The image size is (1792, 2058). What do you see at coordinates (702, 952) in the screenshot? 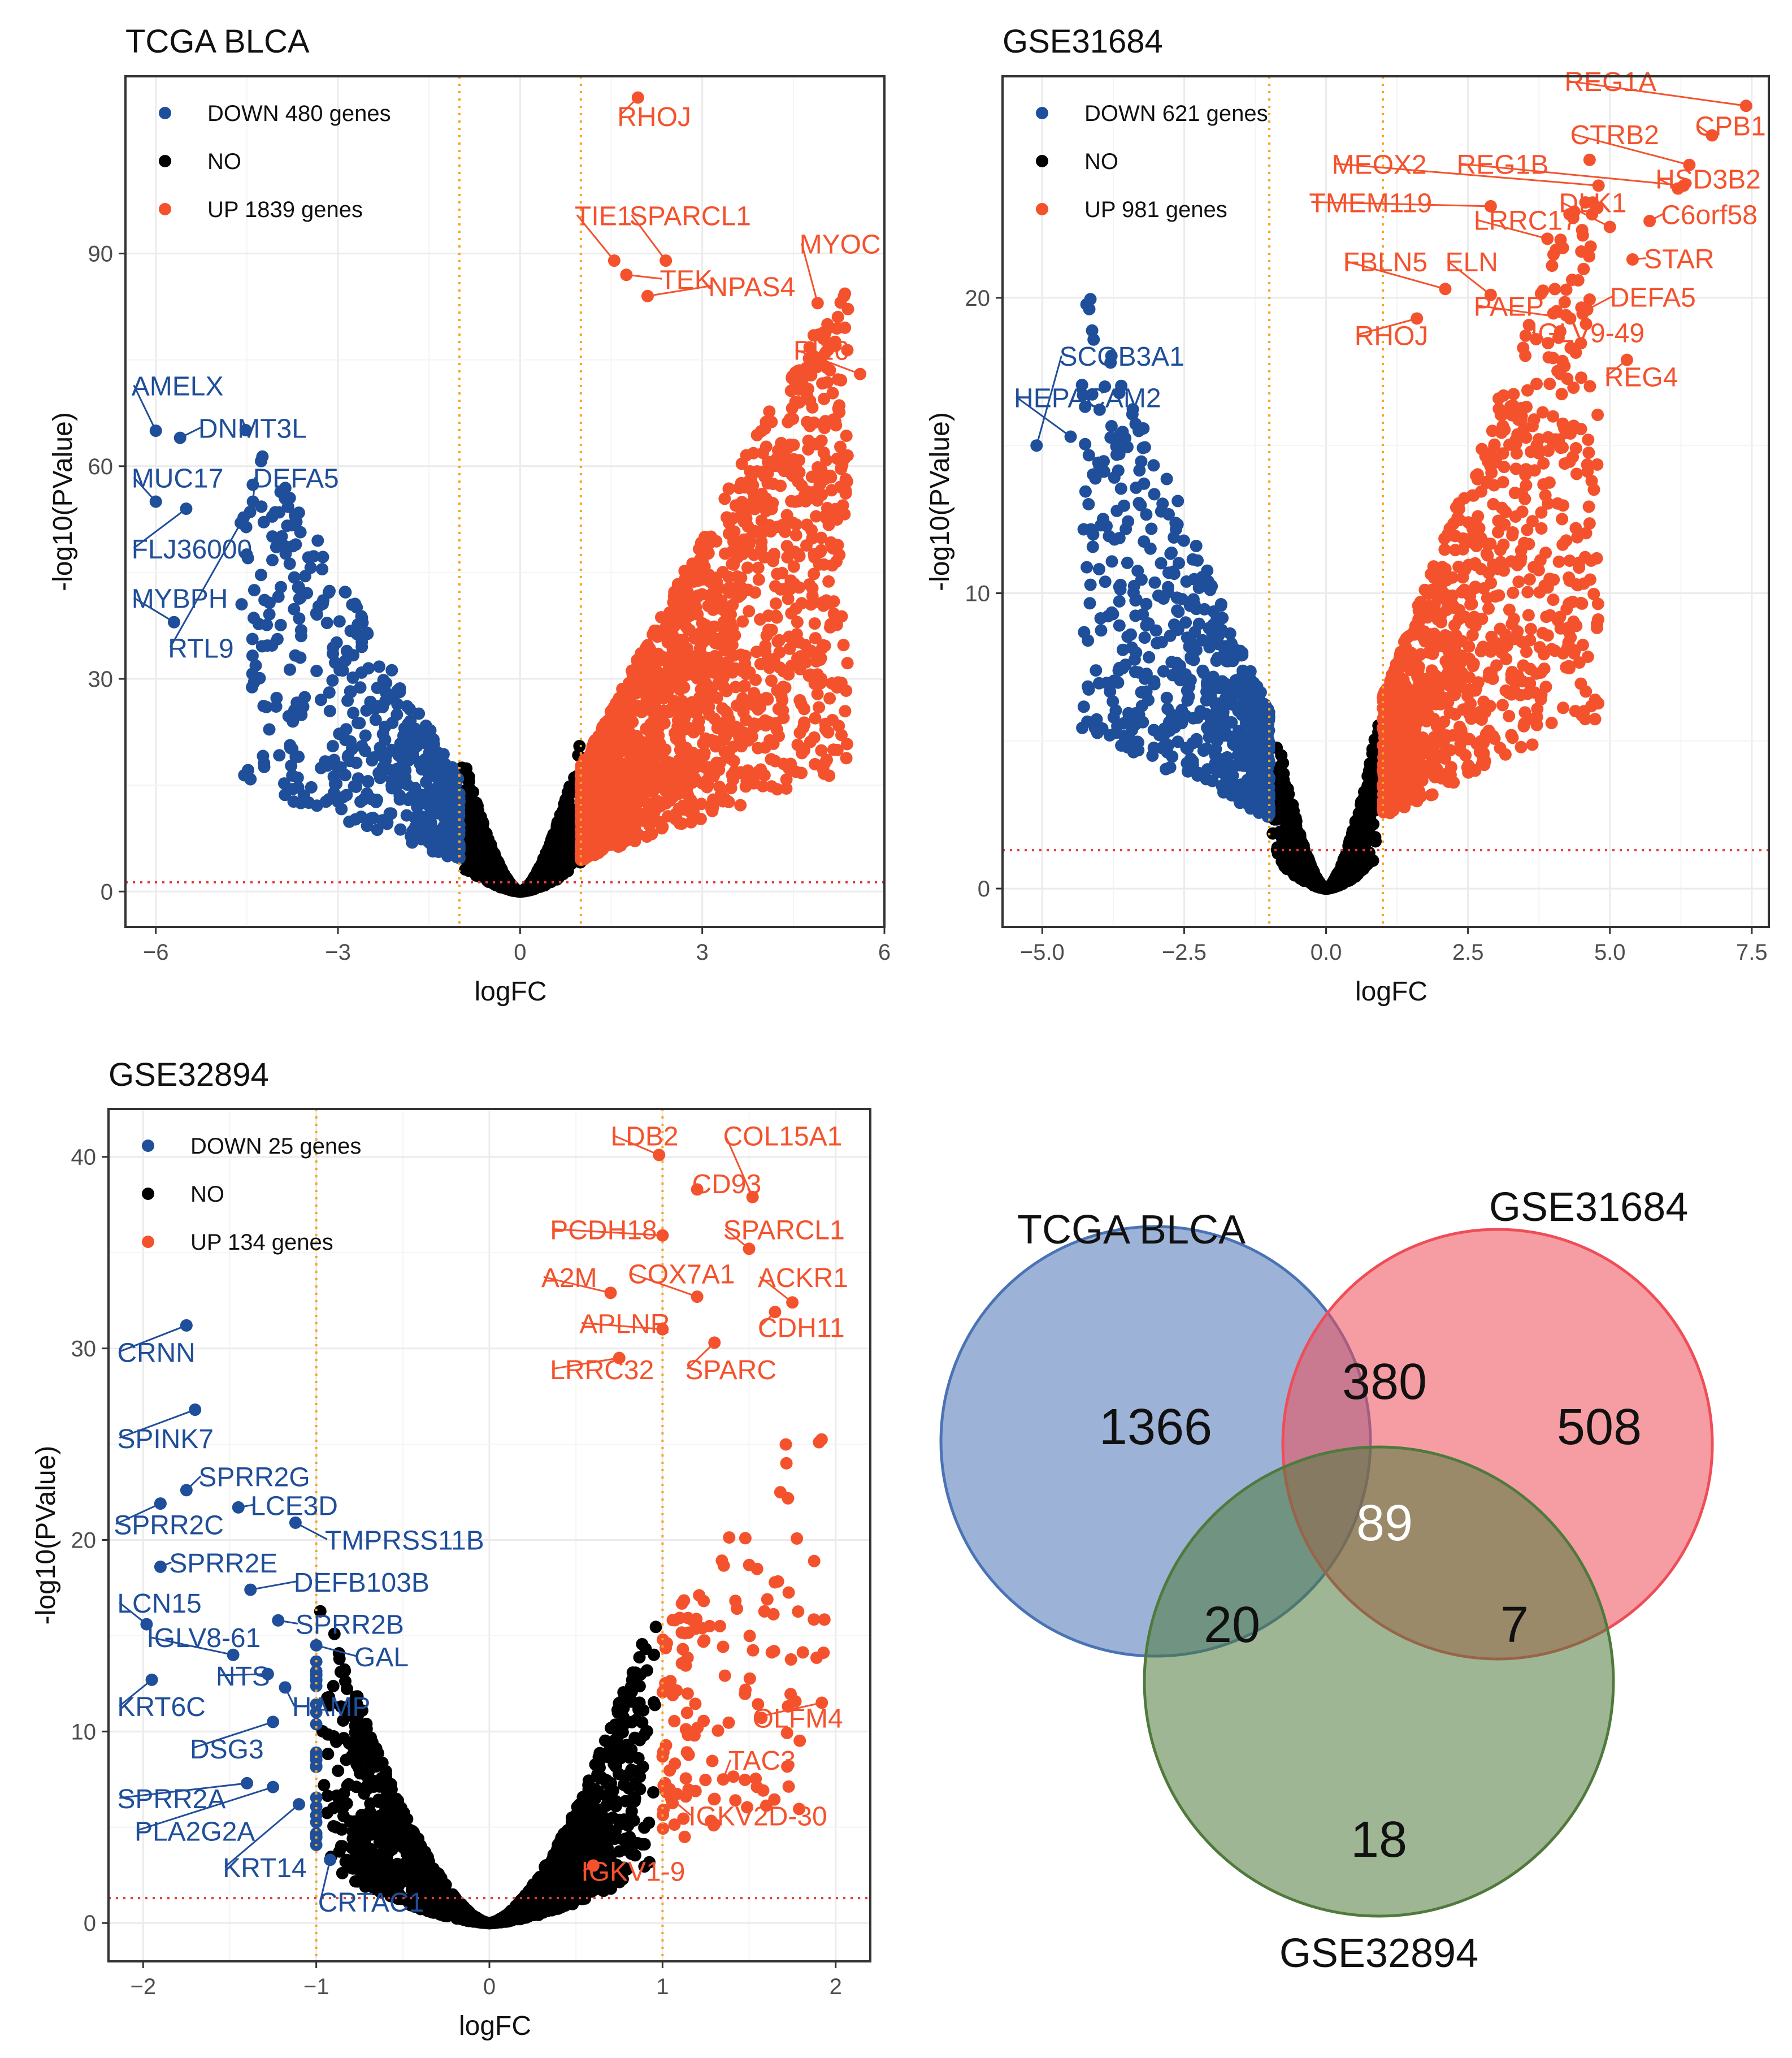
I see `x-tick-label: 3` at bounding box center [702, 952].